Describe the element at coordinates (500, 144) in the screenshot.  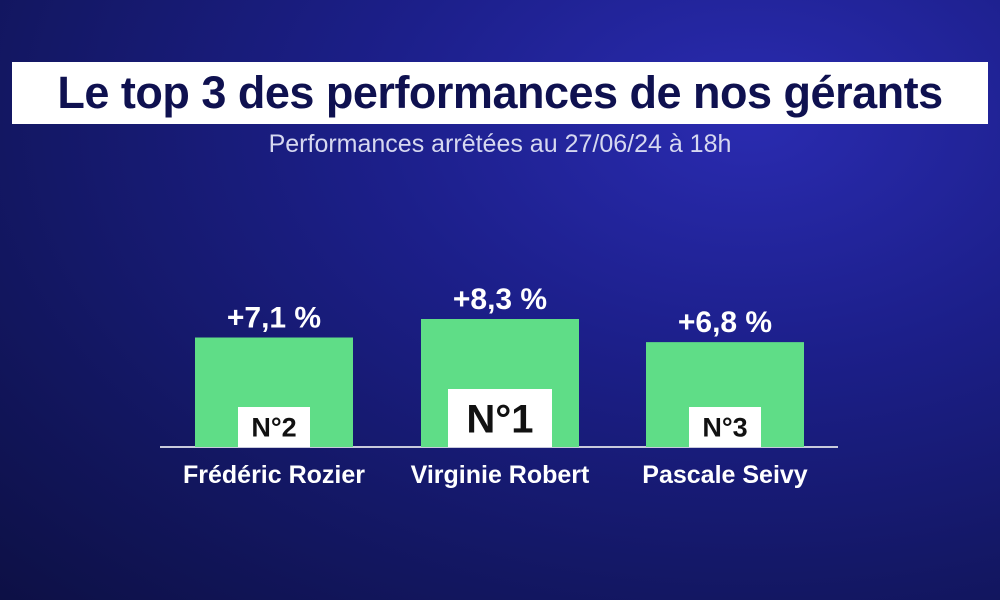
I see `page-subtitle: Performances arrêtées au 27/06/24 à 18h` at that location.